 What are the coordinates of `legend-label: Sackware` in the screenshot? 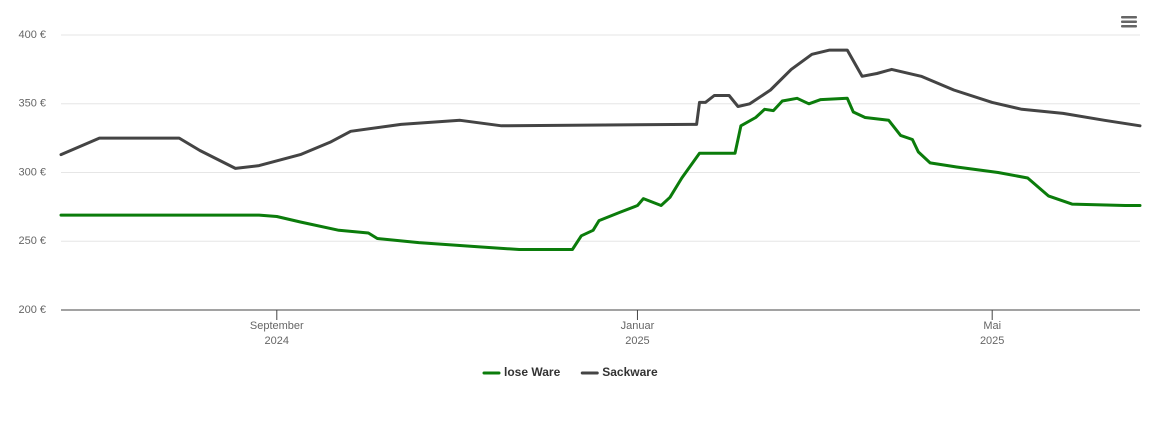 It's located at (630, 372).